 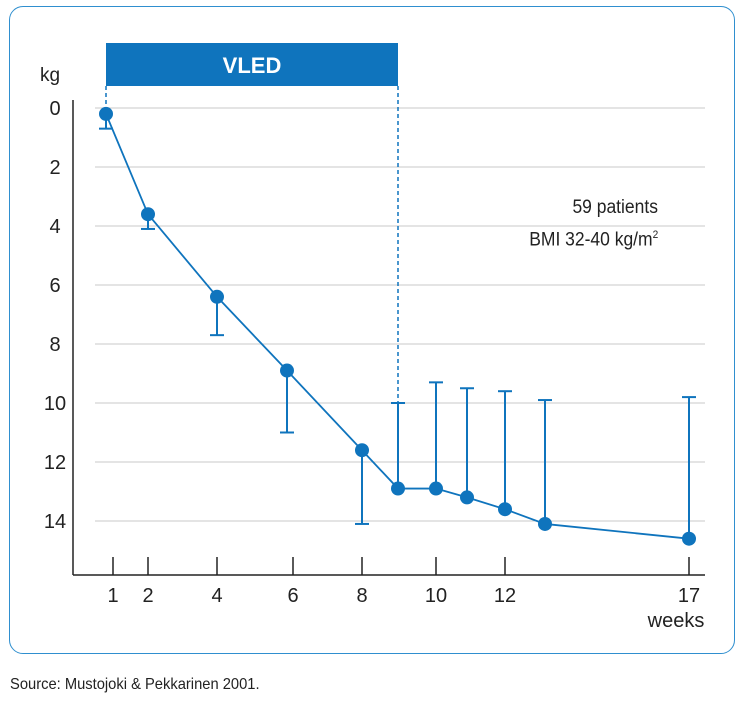 What do you see at coordinates (55, 463) in the screenshot?
I see `y-tick-label-12: 12` at bounding box center [55, 463].